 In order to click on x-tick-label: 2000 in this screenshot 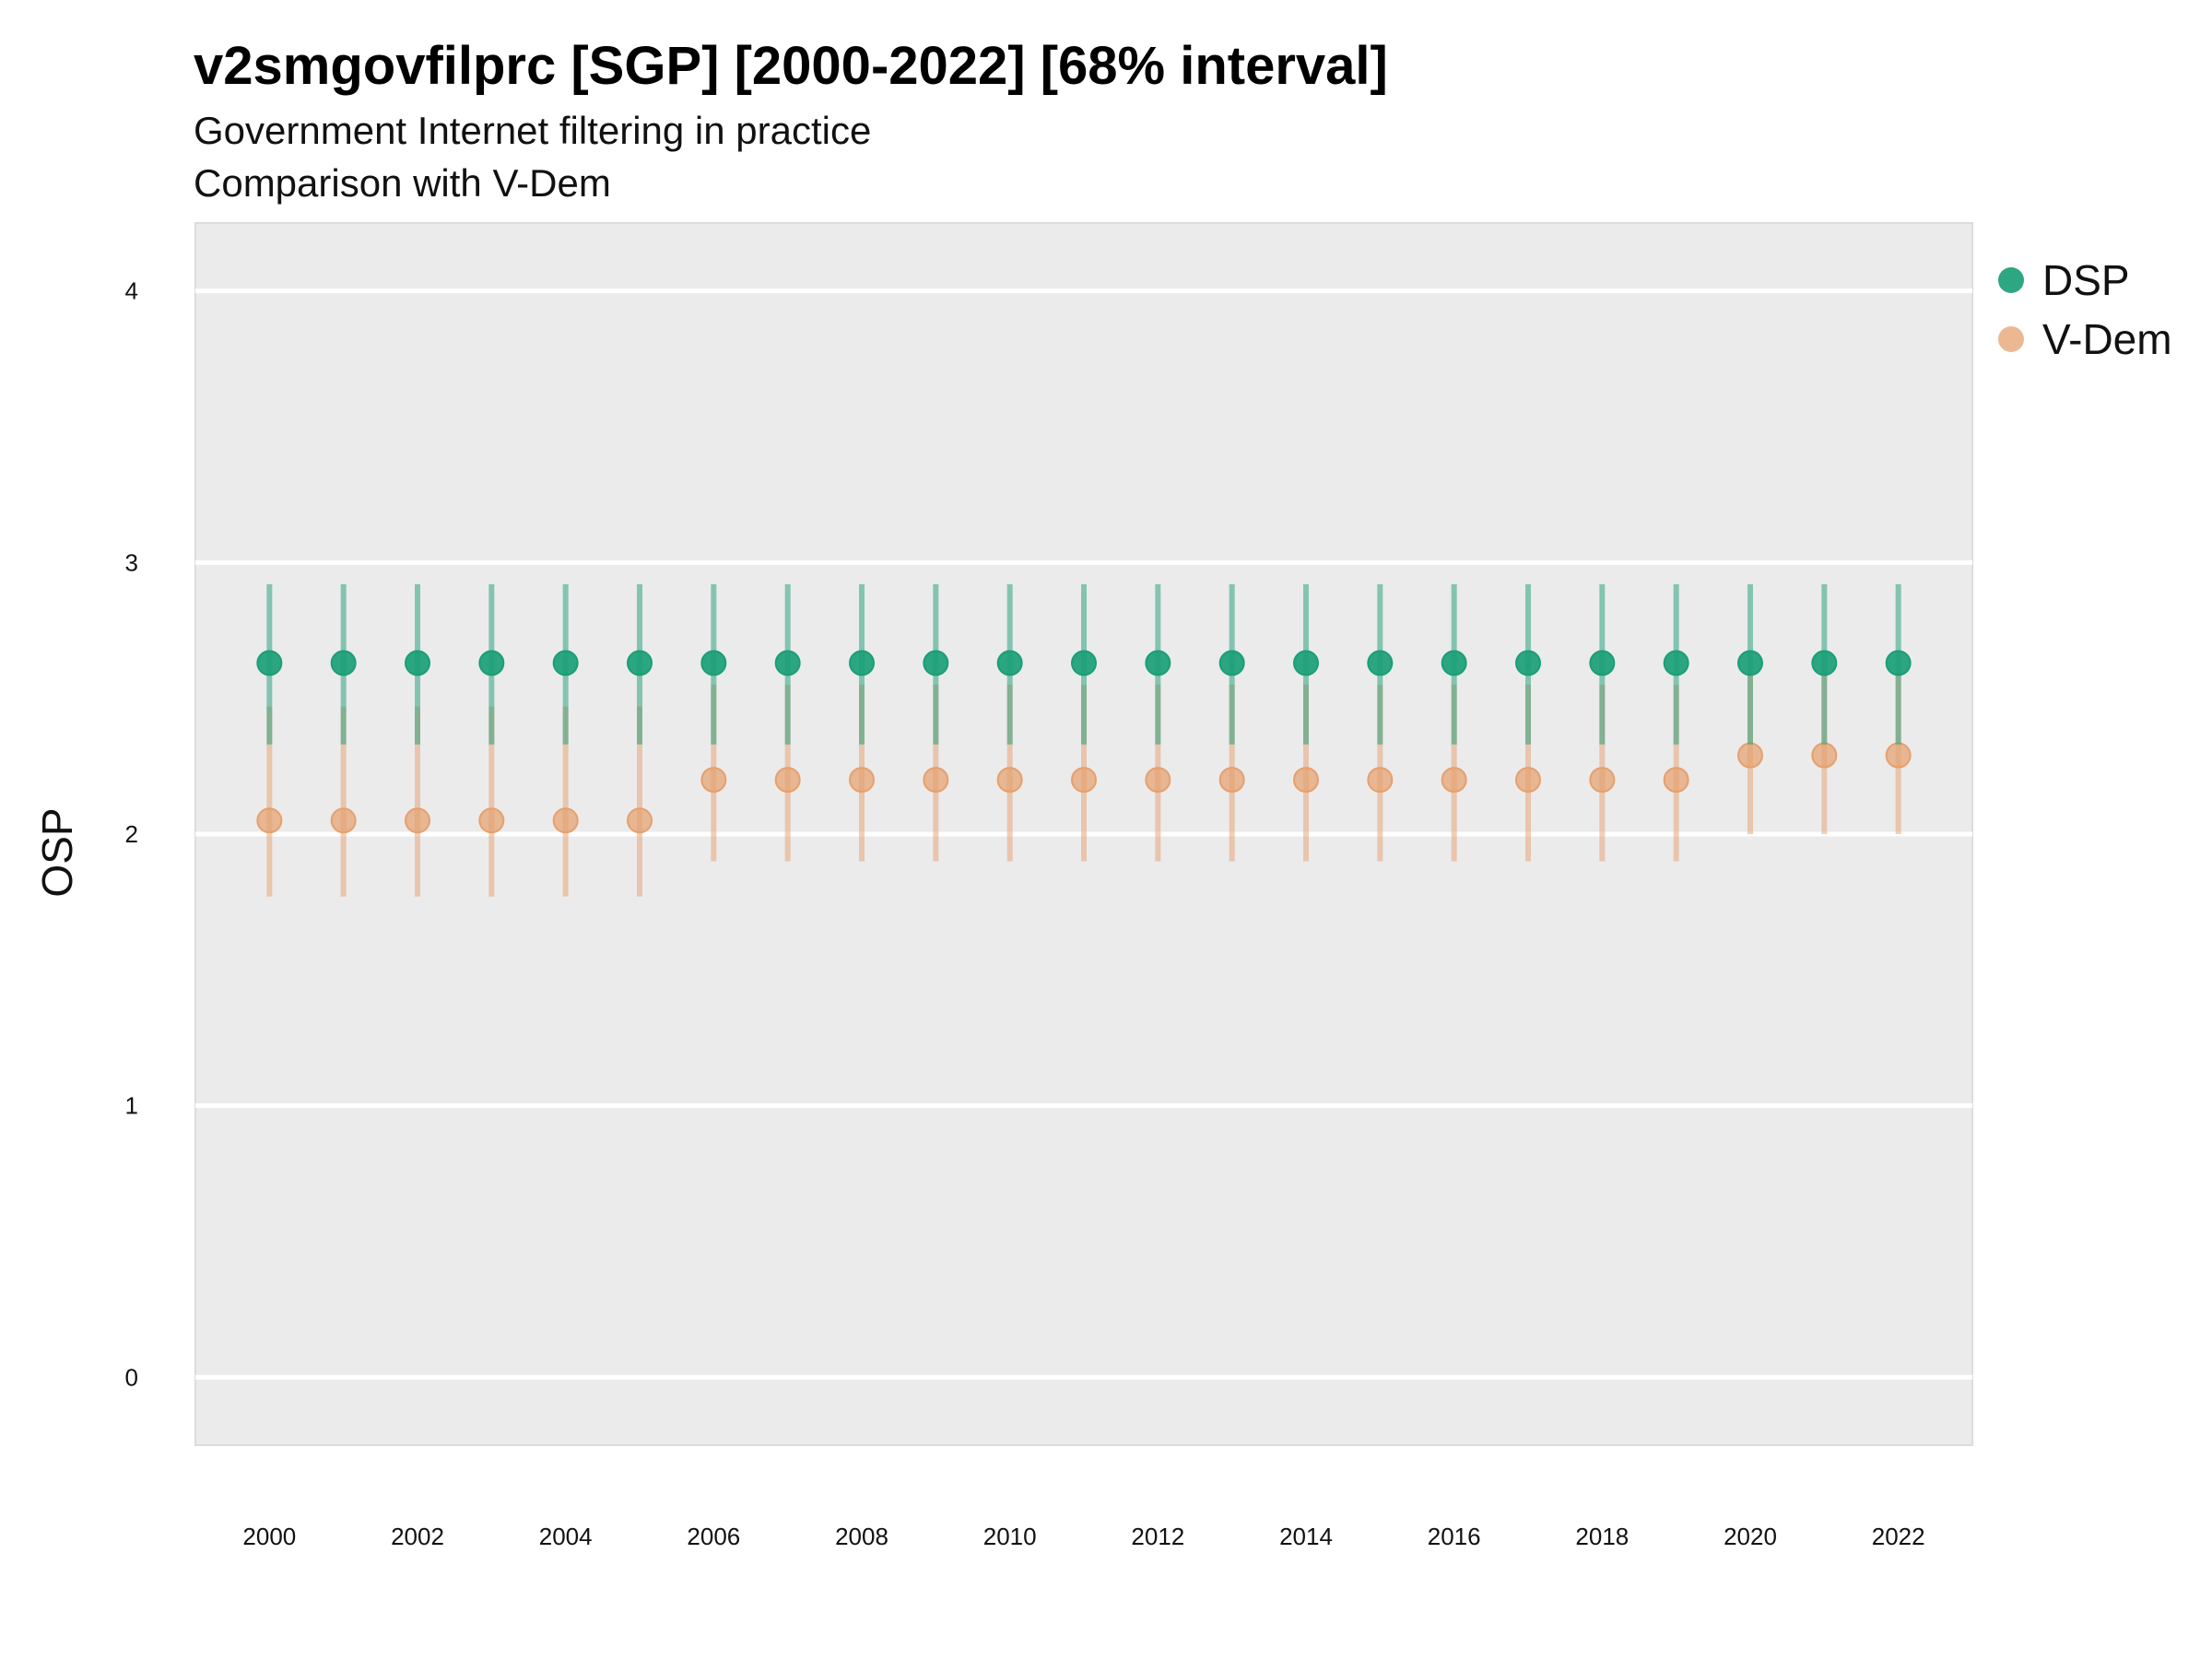, I will do `click(269, 1536)`.